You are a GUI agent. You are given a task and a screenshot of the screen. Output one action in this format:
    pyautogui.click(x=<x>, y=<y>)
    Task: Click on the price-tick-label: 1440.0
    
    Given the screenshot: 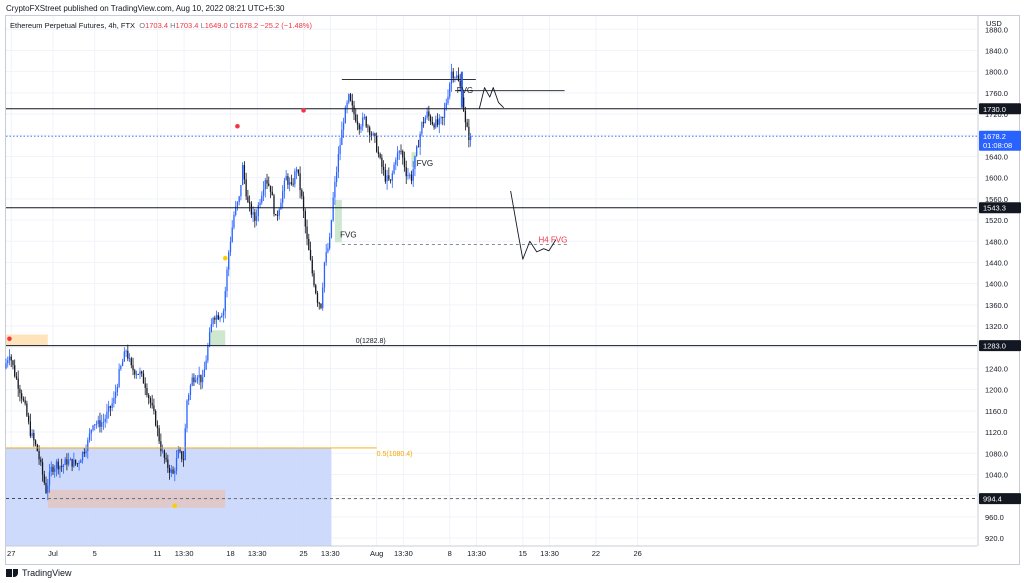 What is the action you would take?
    pyautogui.click(x=996, y=262)
    